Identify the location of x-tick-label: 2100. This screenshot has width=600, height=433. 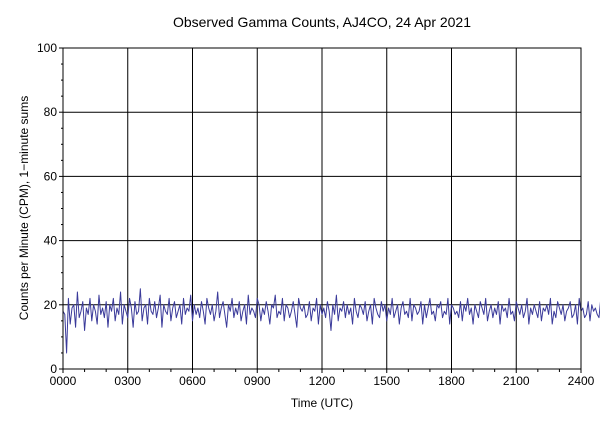
(516, 381).